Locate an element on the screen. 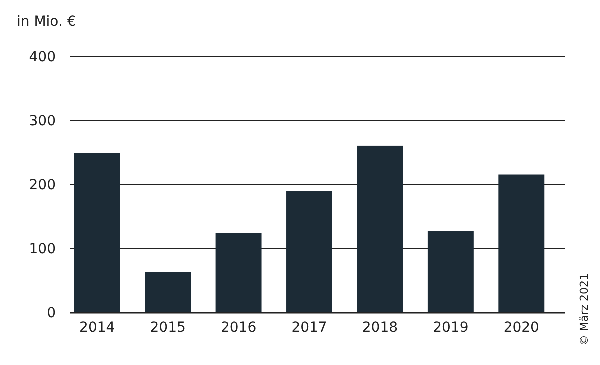 The height and width of the screenshot is (365, 600). x-tick-label: 2018 is located at coordinates (380, 328).